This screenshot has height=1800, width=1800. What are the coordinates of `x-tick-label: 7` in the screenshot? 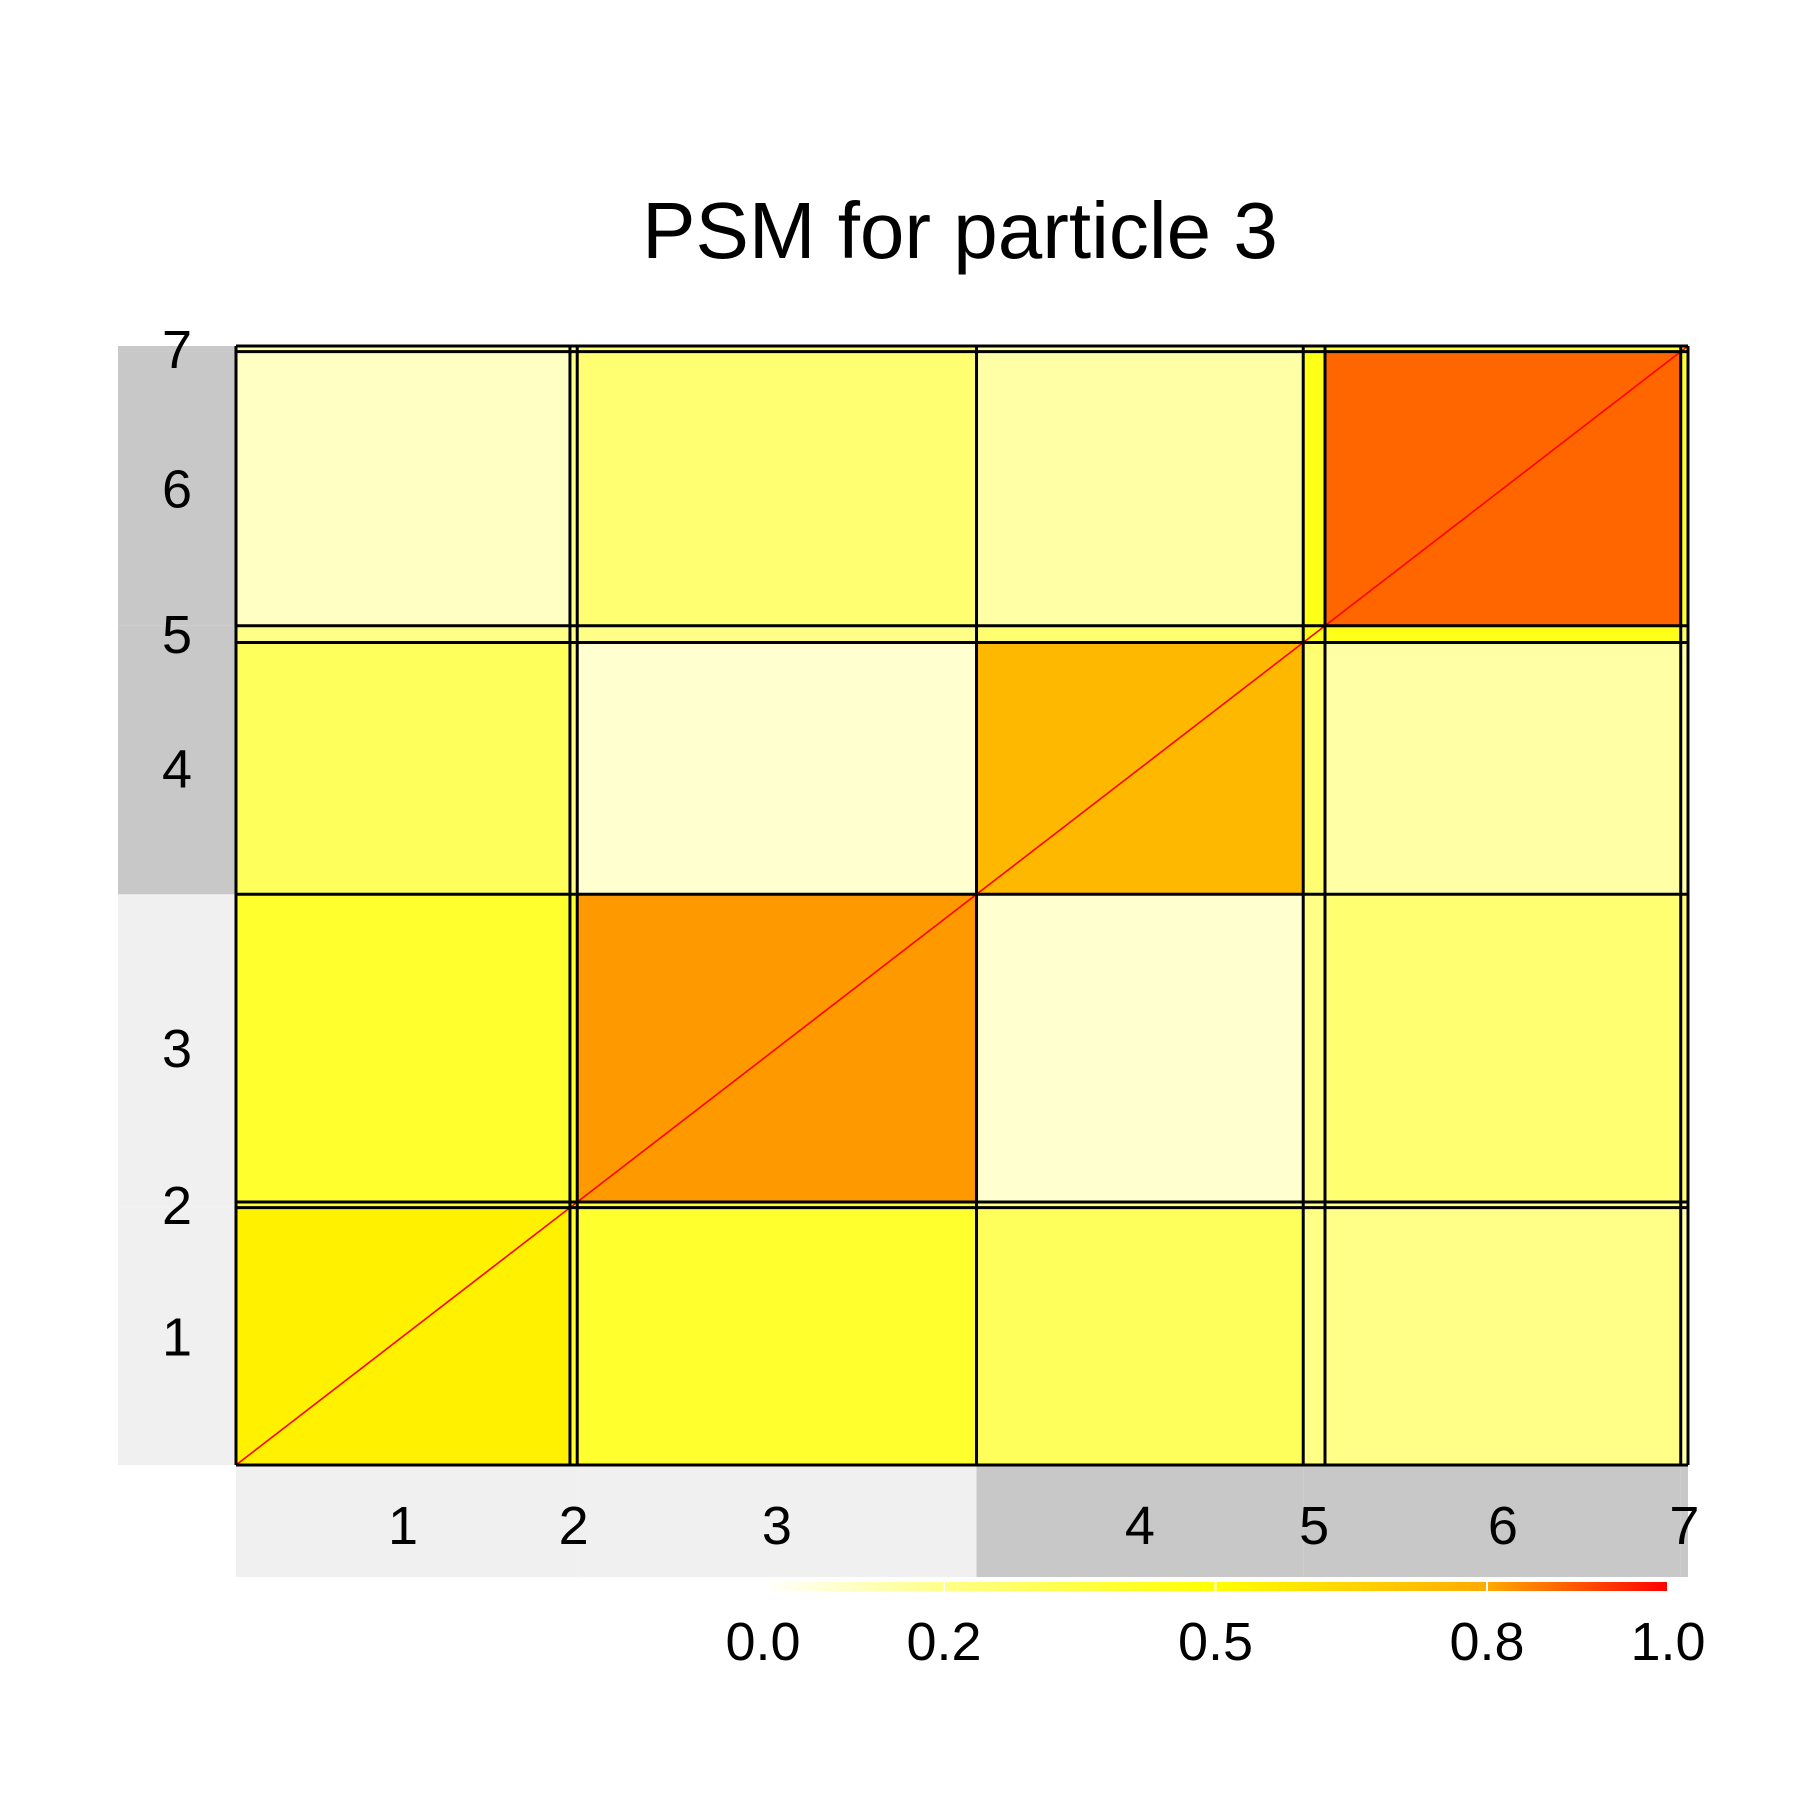 It's located at (1684, 1526).